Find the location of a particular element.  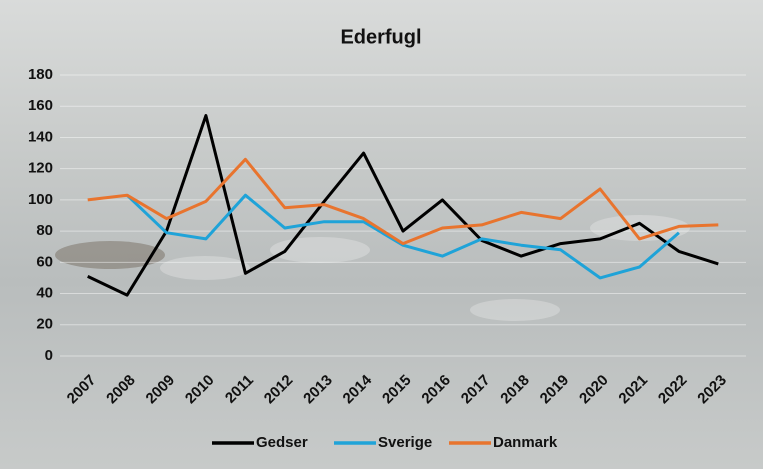

y-tick-label: 0 is located at coordinates (49, 355).